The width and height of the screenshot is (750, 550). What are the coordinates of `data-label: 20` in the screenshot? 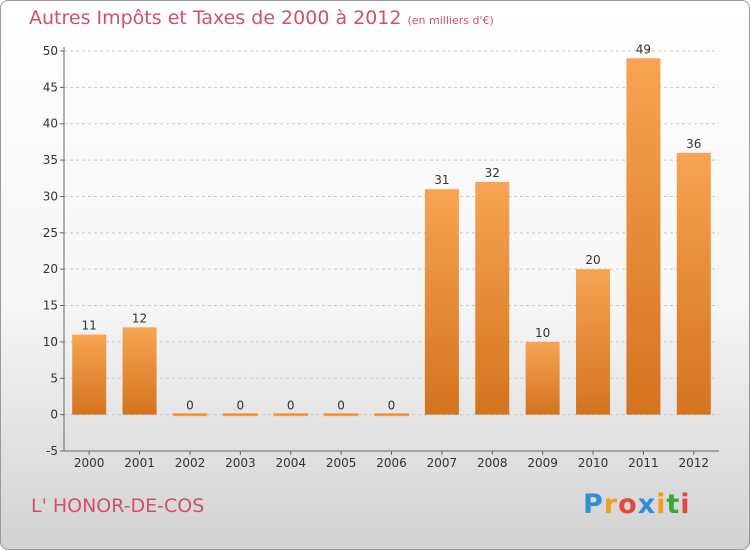 It's located at (592, 260).